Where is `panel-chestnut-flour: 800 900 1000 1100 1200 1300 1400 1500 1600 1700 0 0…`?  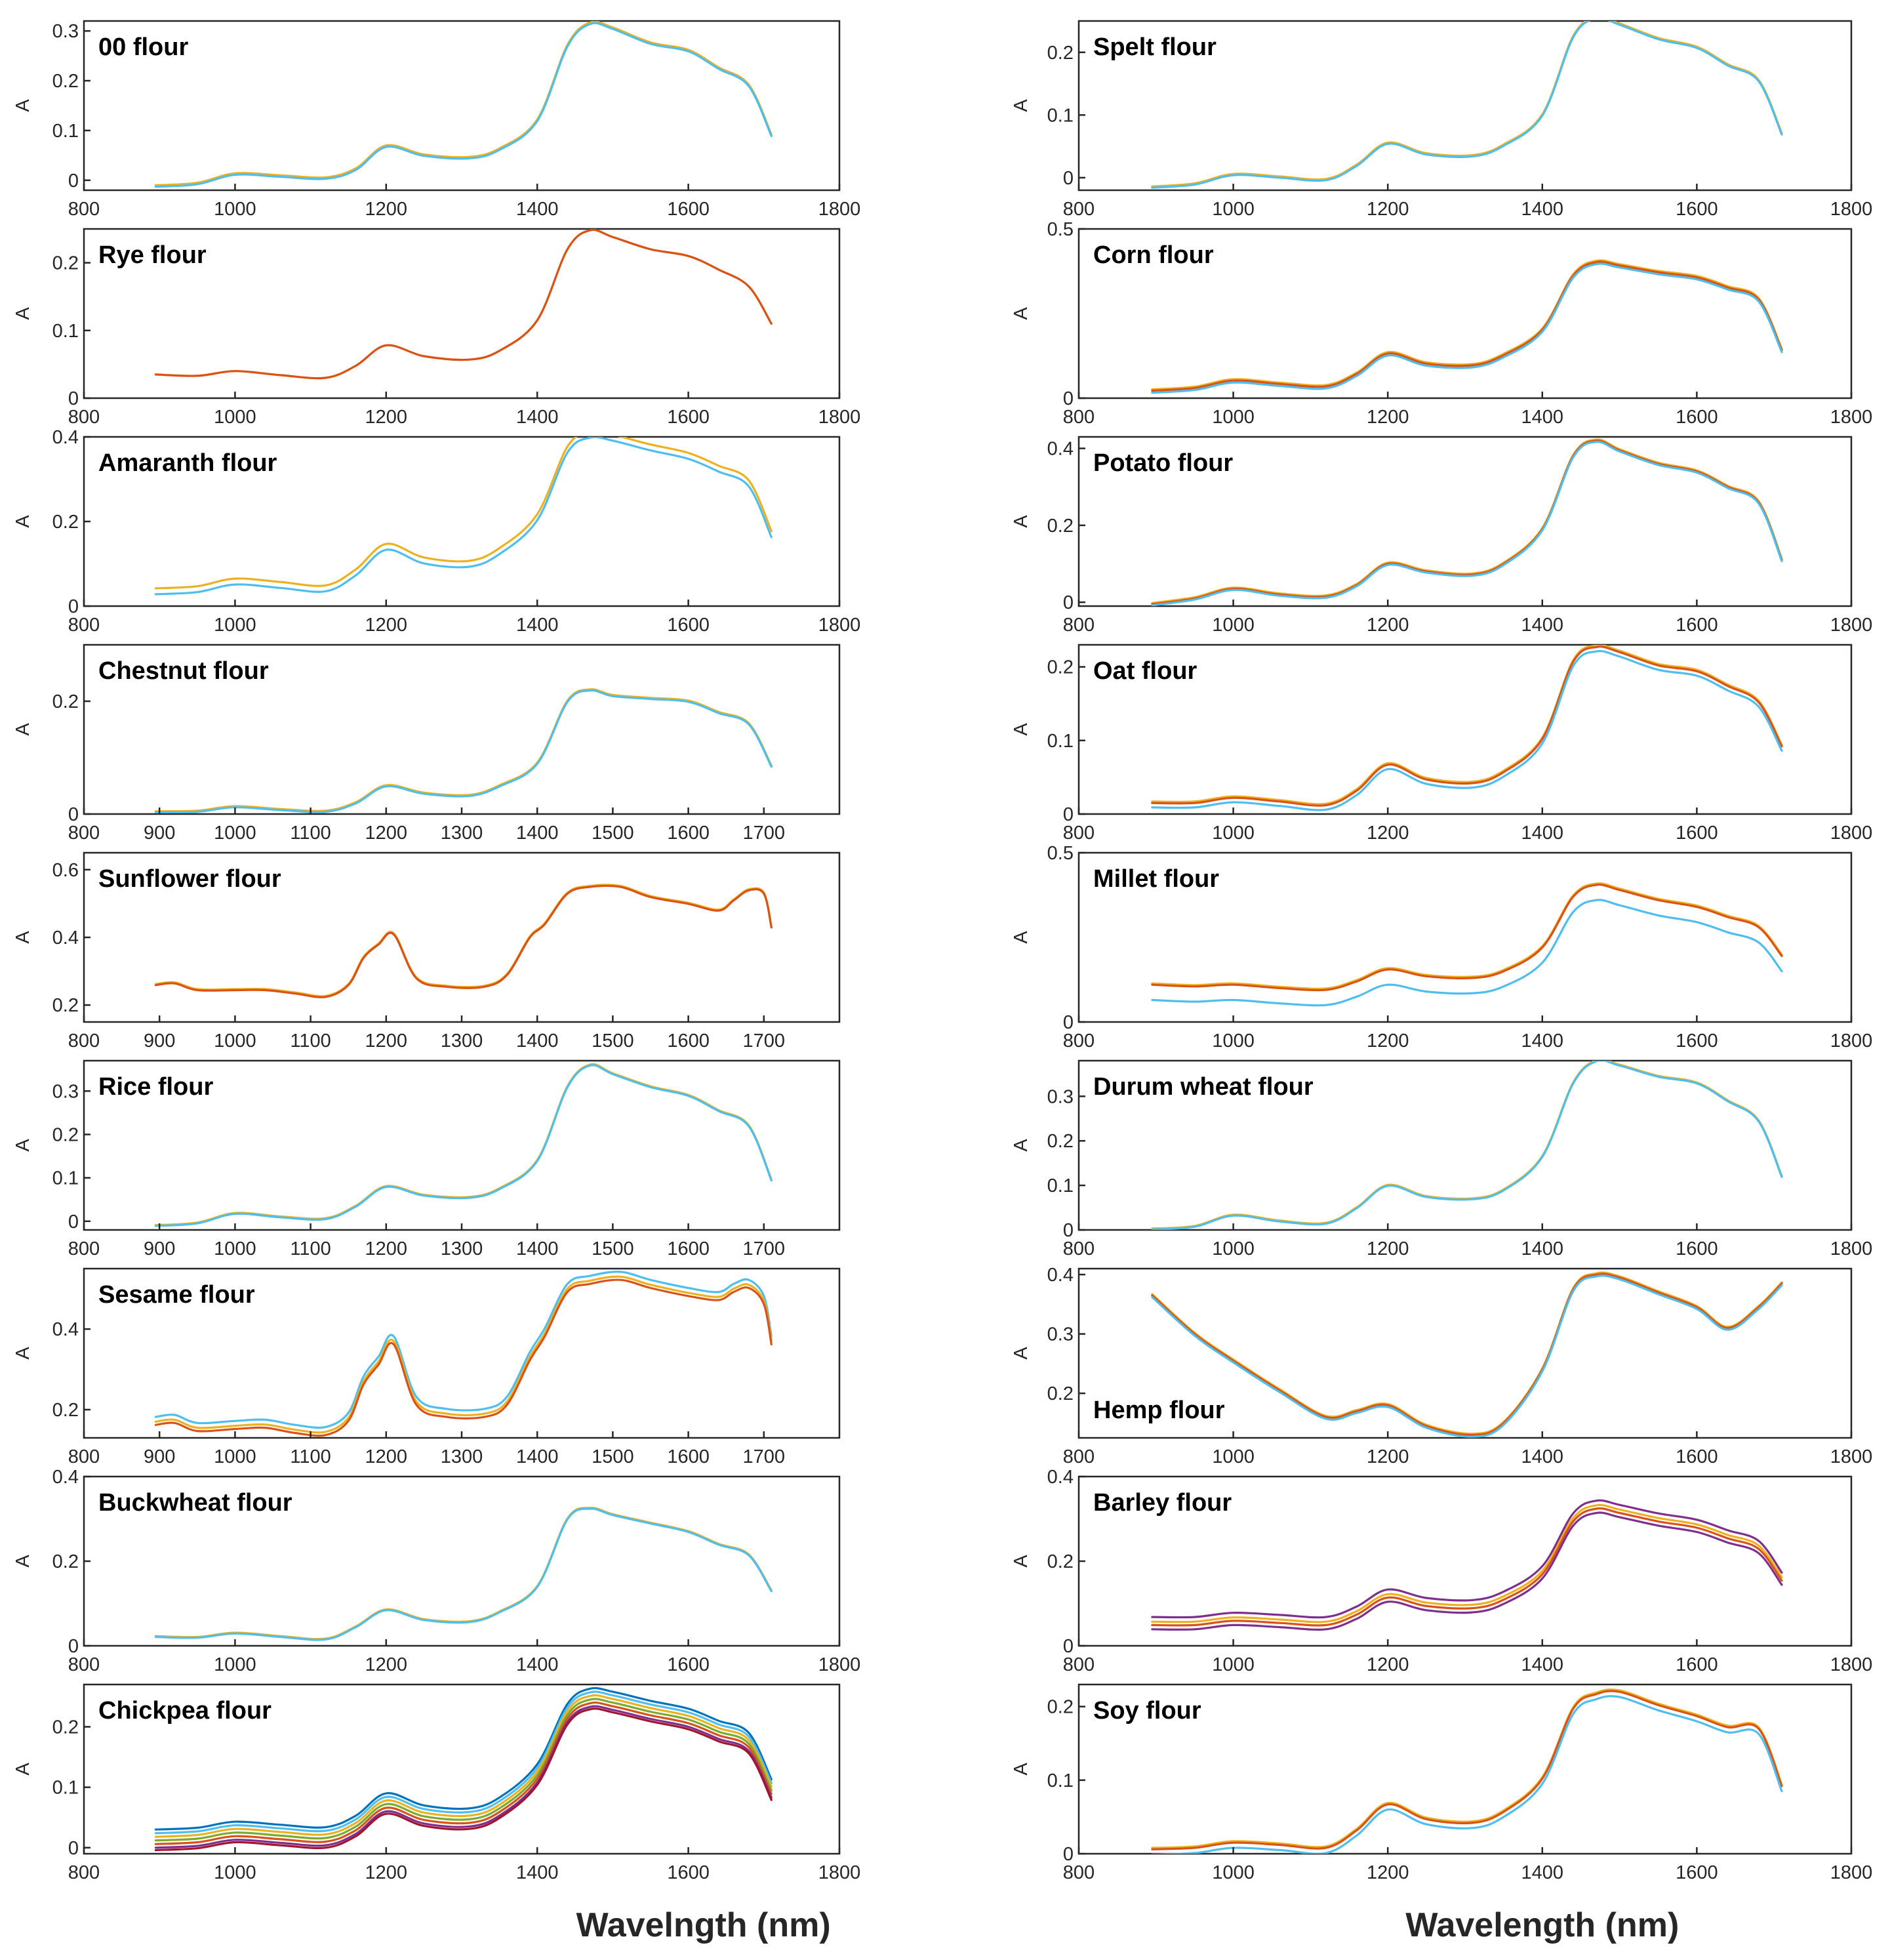
panel-chestnut-flour: 800 900 1000 1100 1200 1300 1400 1500 1600 1700 0 0… is located at coordinates (426, 744).